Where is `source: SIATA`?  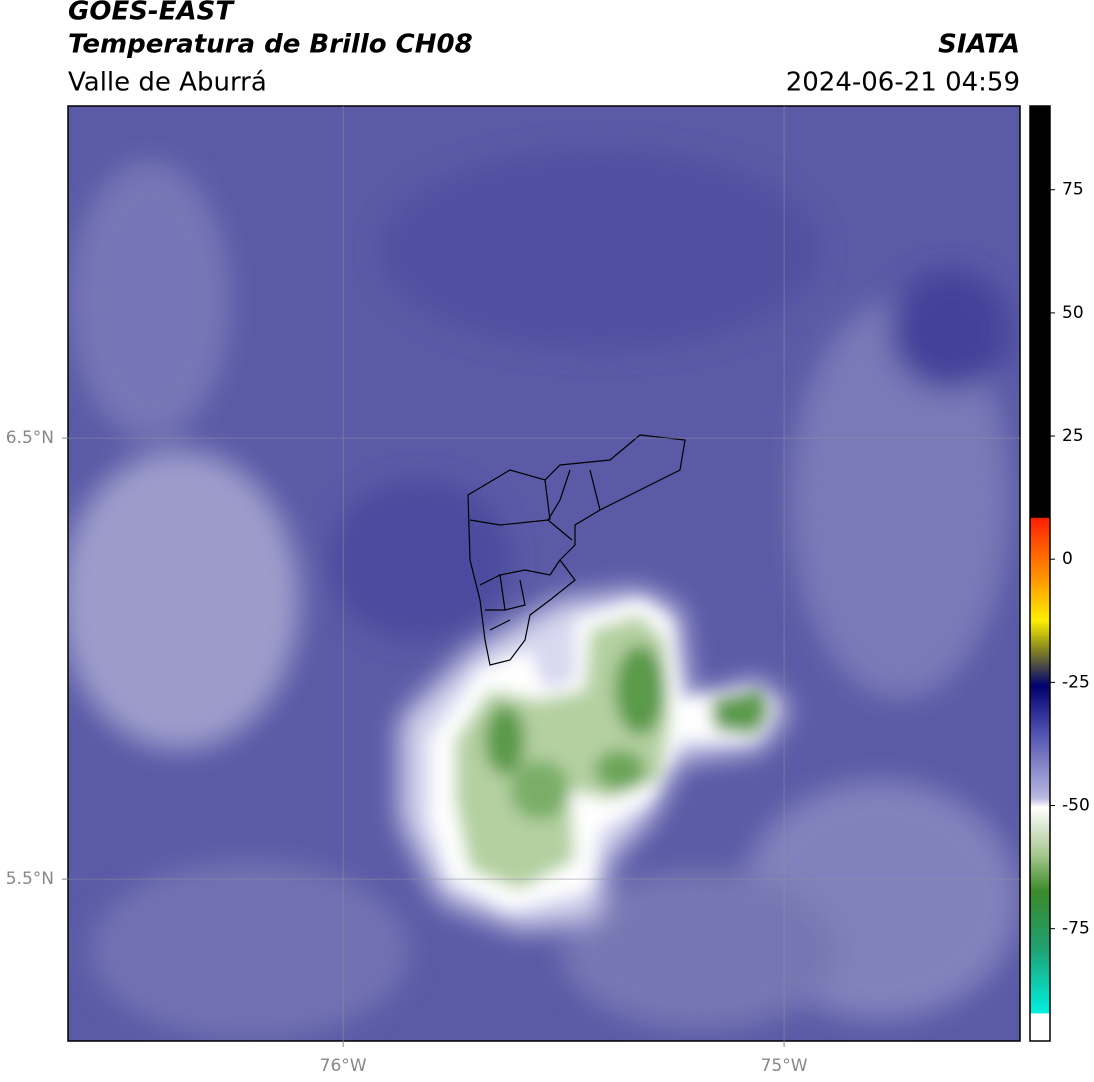 source: SIATA is located at coordinates (979, 45).